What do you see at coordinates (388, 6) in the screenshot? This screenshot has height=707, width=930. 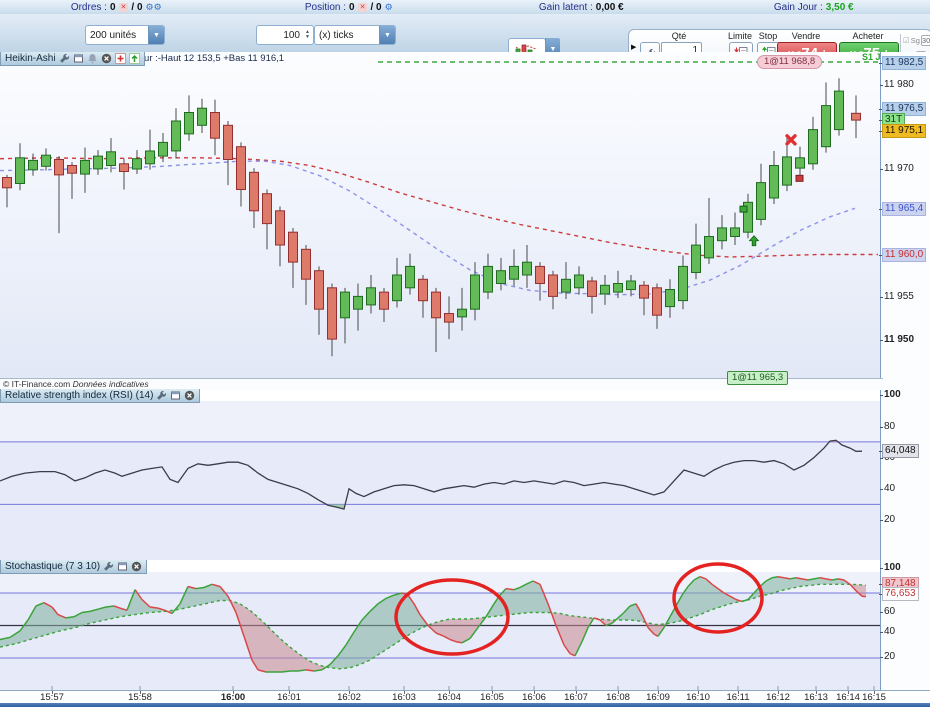 I see `position-gear-icon: ⚙` at bounding box center [388, 6].